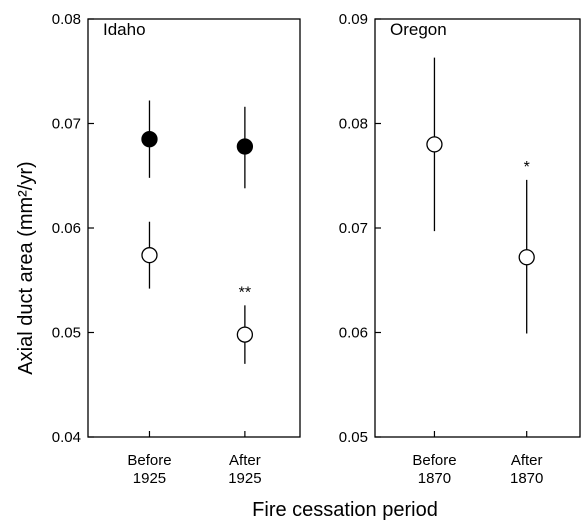  What do you see at coordinates (66, 437) in the screenshot?
I see `y-tick-label: 0.04` at bounding box center [66, 437].